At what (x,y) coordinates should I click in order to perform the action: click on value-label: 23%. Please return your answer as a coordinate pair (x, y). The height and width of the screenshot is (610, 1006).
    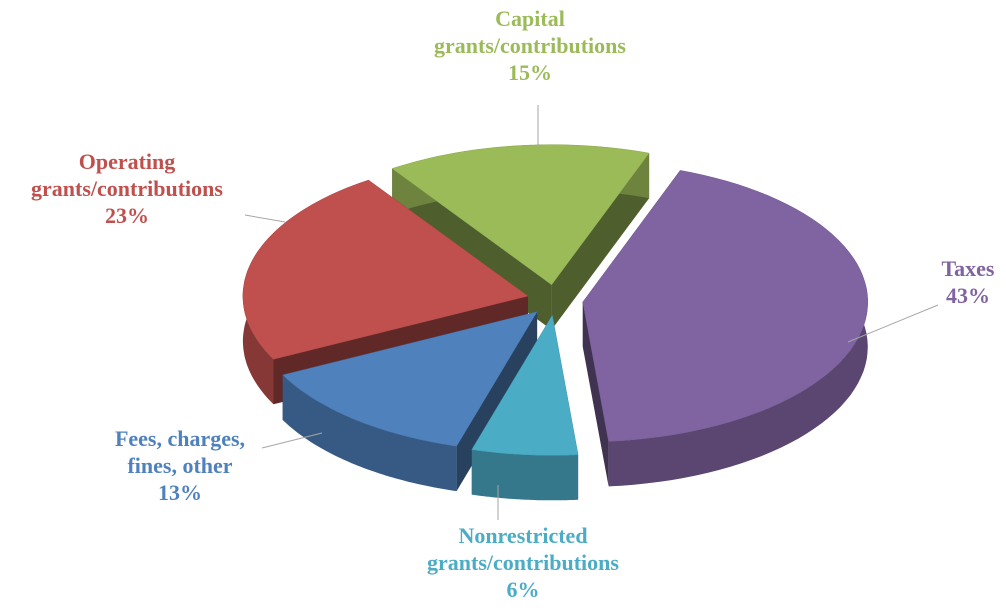
    Looking at the image, I should click on (127, 215).